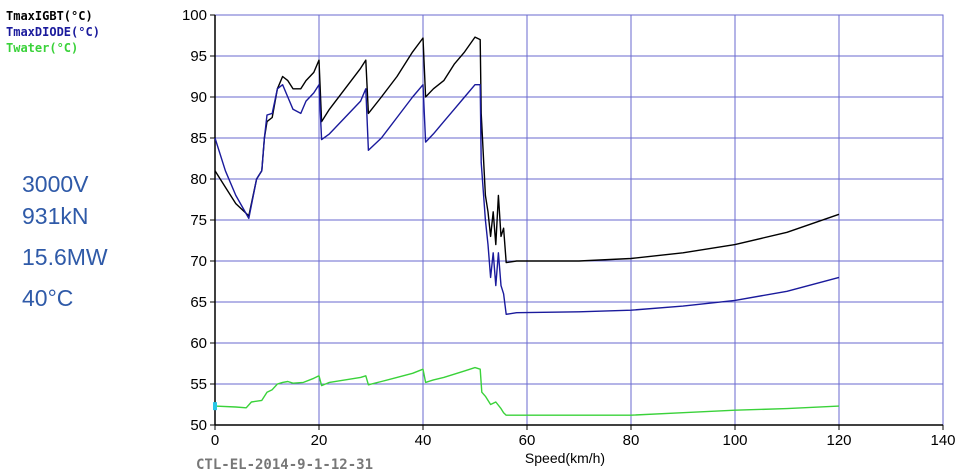 This screenshot has height=472, width=965. What do you see at coordinates (838, 440) in the screenshot?
I see `x-tick-label-120: 120` at bounding box center [838, 440].